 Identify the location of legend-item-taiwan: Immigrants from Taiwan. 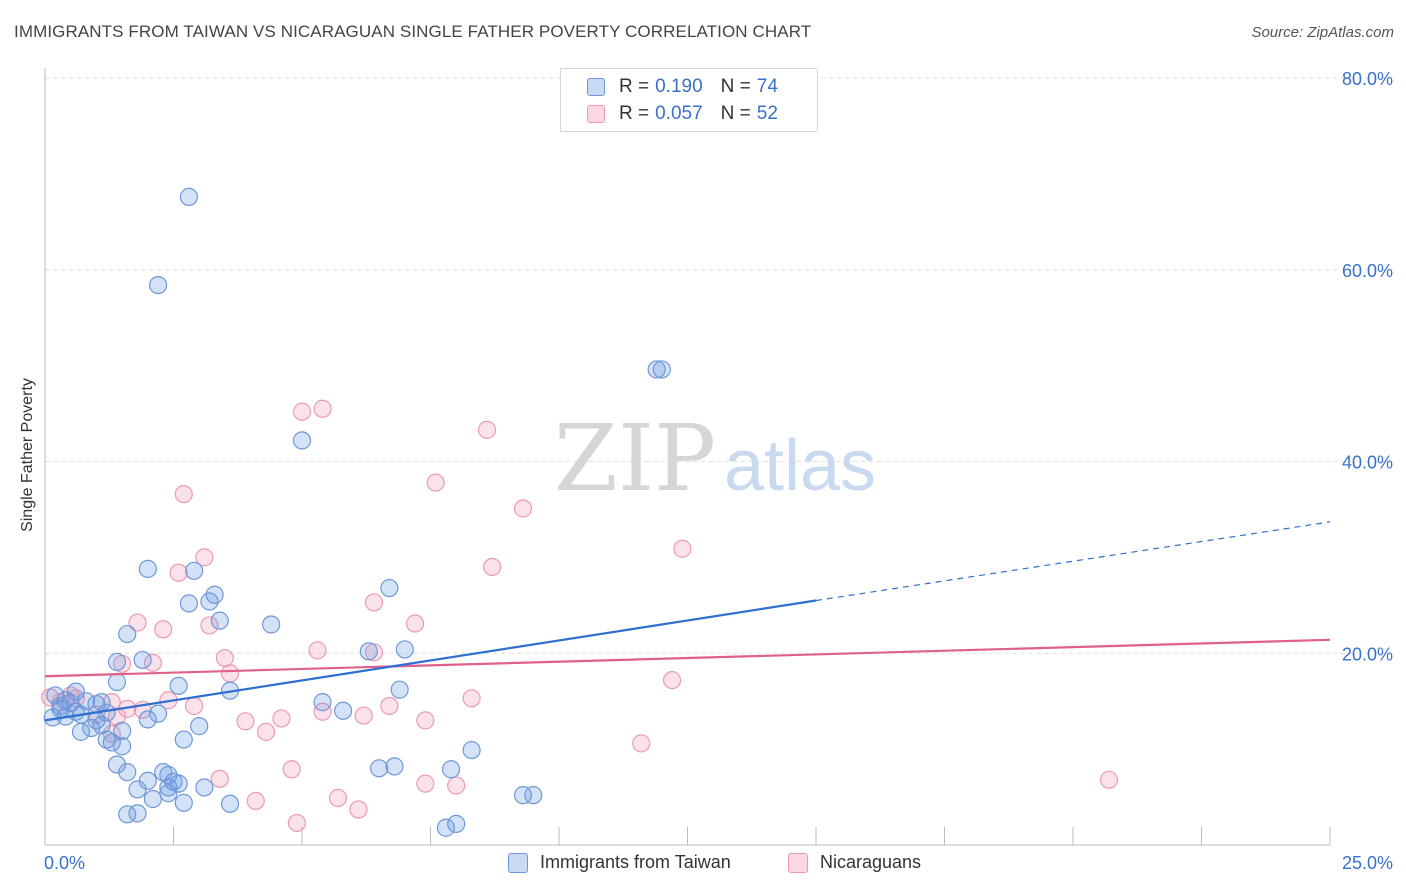
(619, 862).